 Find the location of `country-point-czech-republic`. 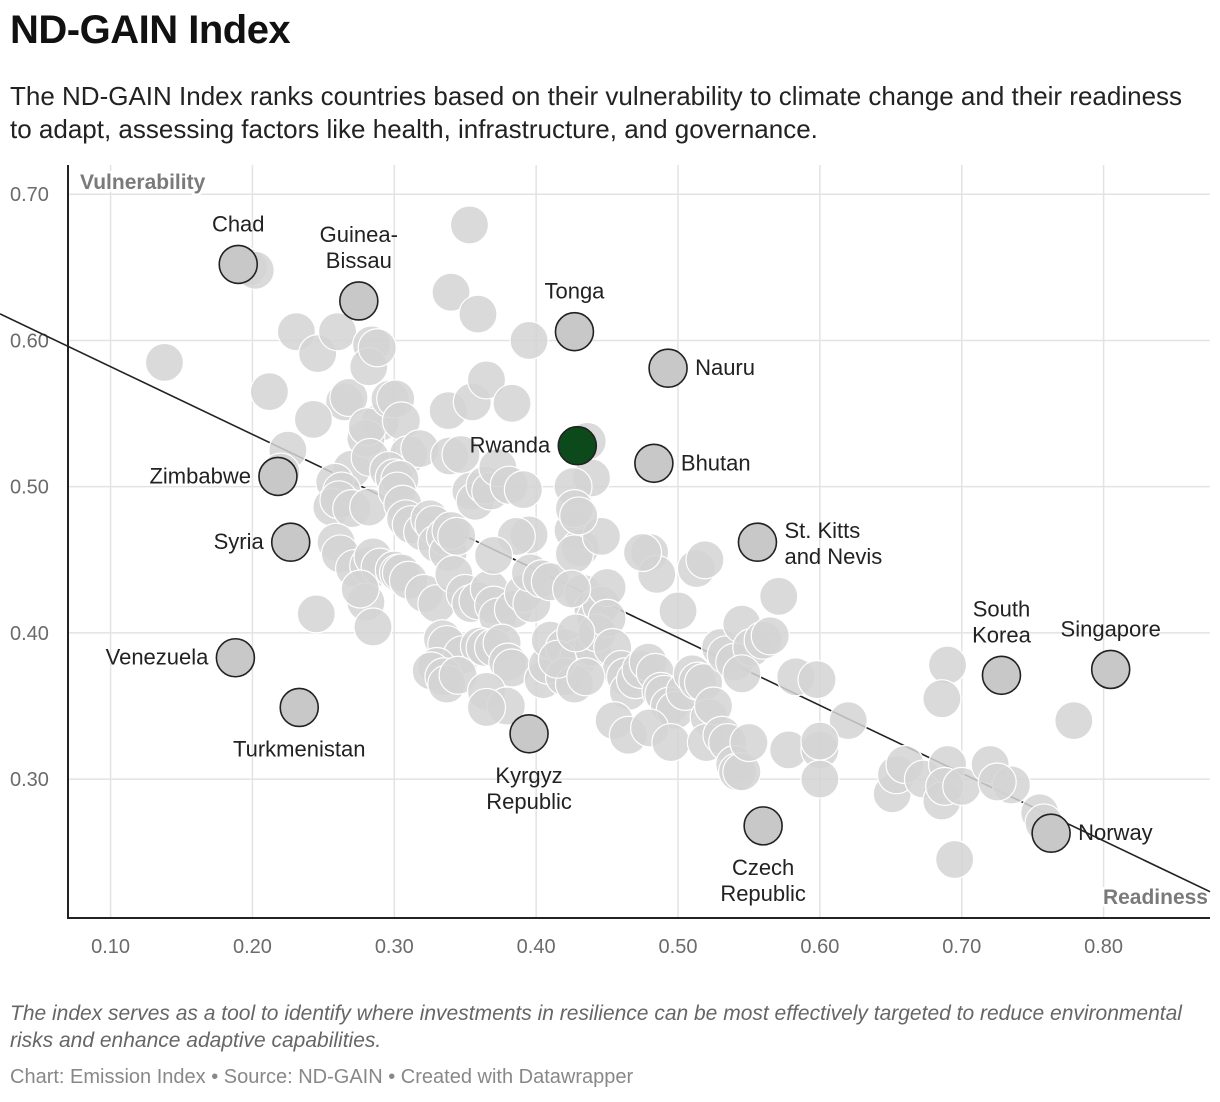

country-point-czech-republic is located at coordinates (763, 826).